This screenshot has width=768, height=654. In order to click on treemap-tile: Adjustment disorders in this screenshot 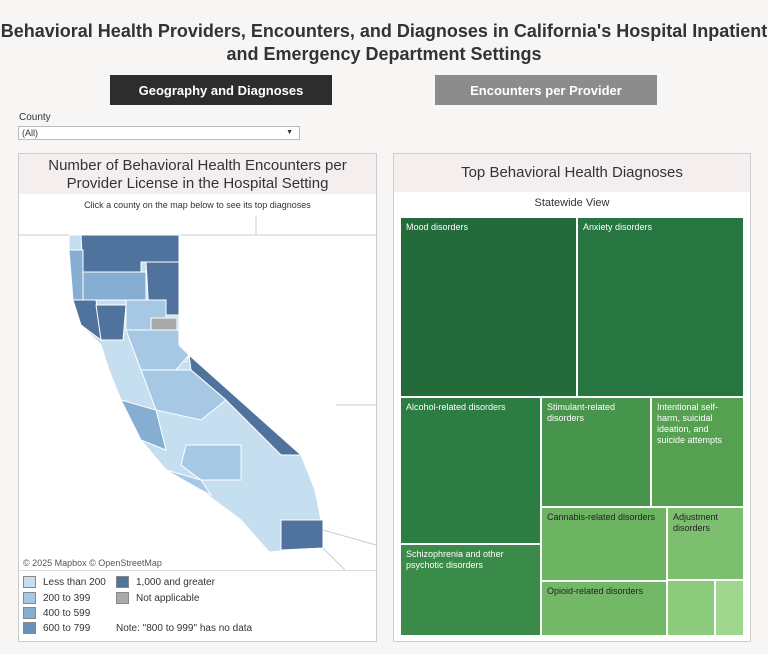, I will do `click(705, 543)`.